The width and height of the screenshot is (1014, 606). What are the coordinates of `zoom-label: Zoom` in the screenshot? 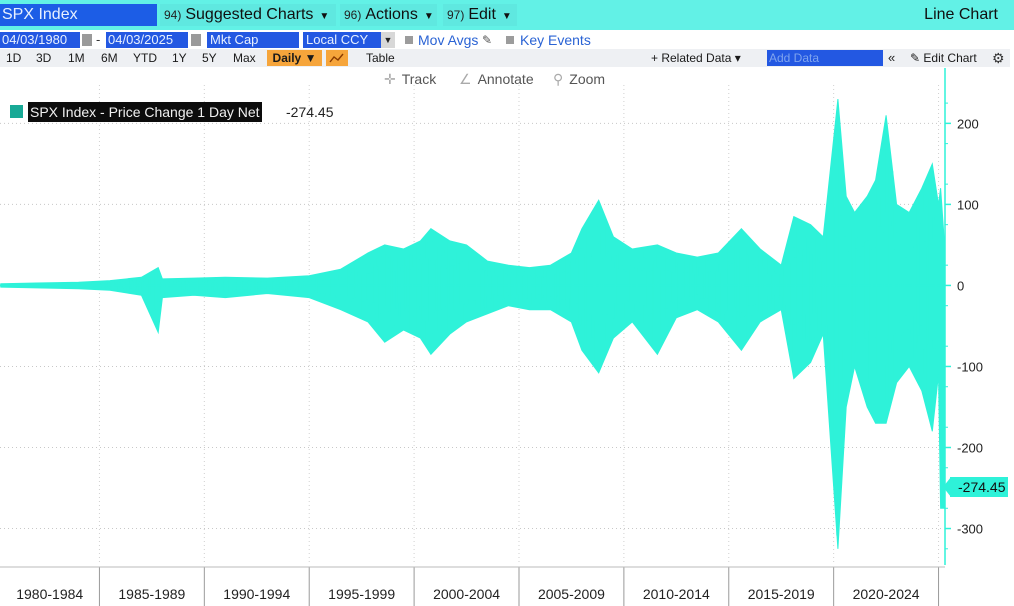 It's located at (587, 79).